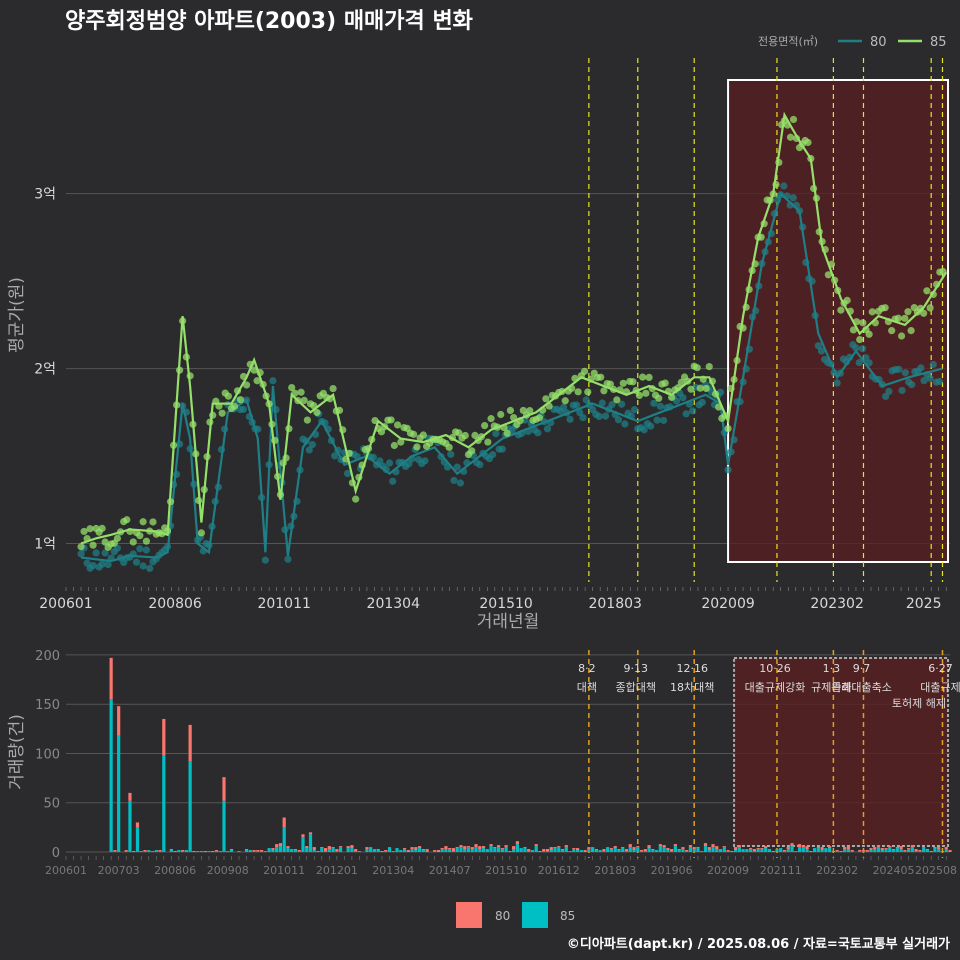  I want to click on x-tick-label: 200908, so click(228, 870).